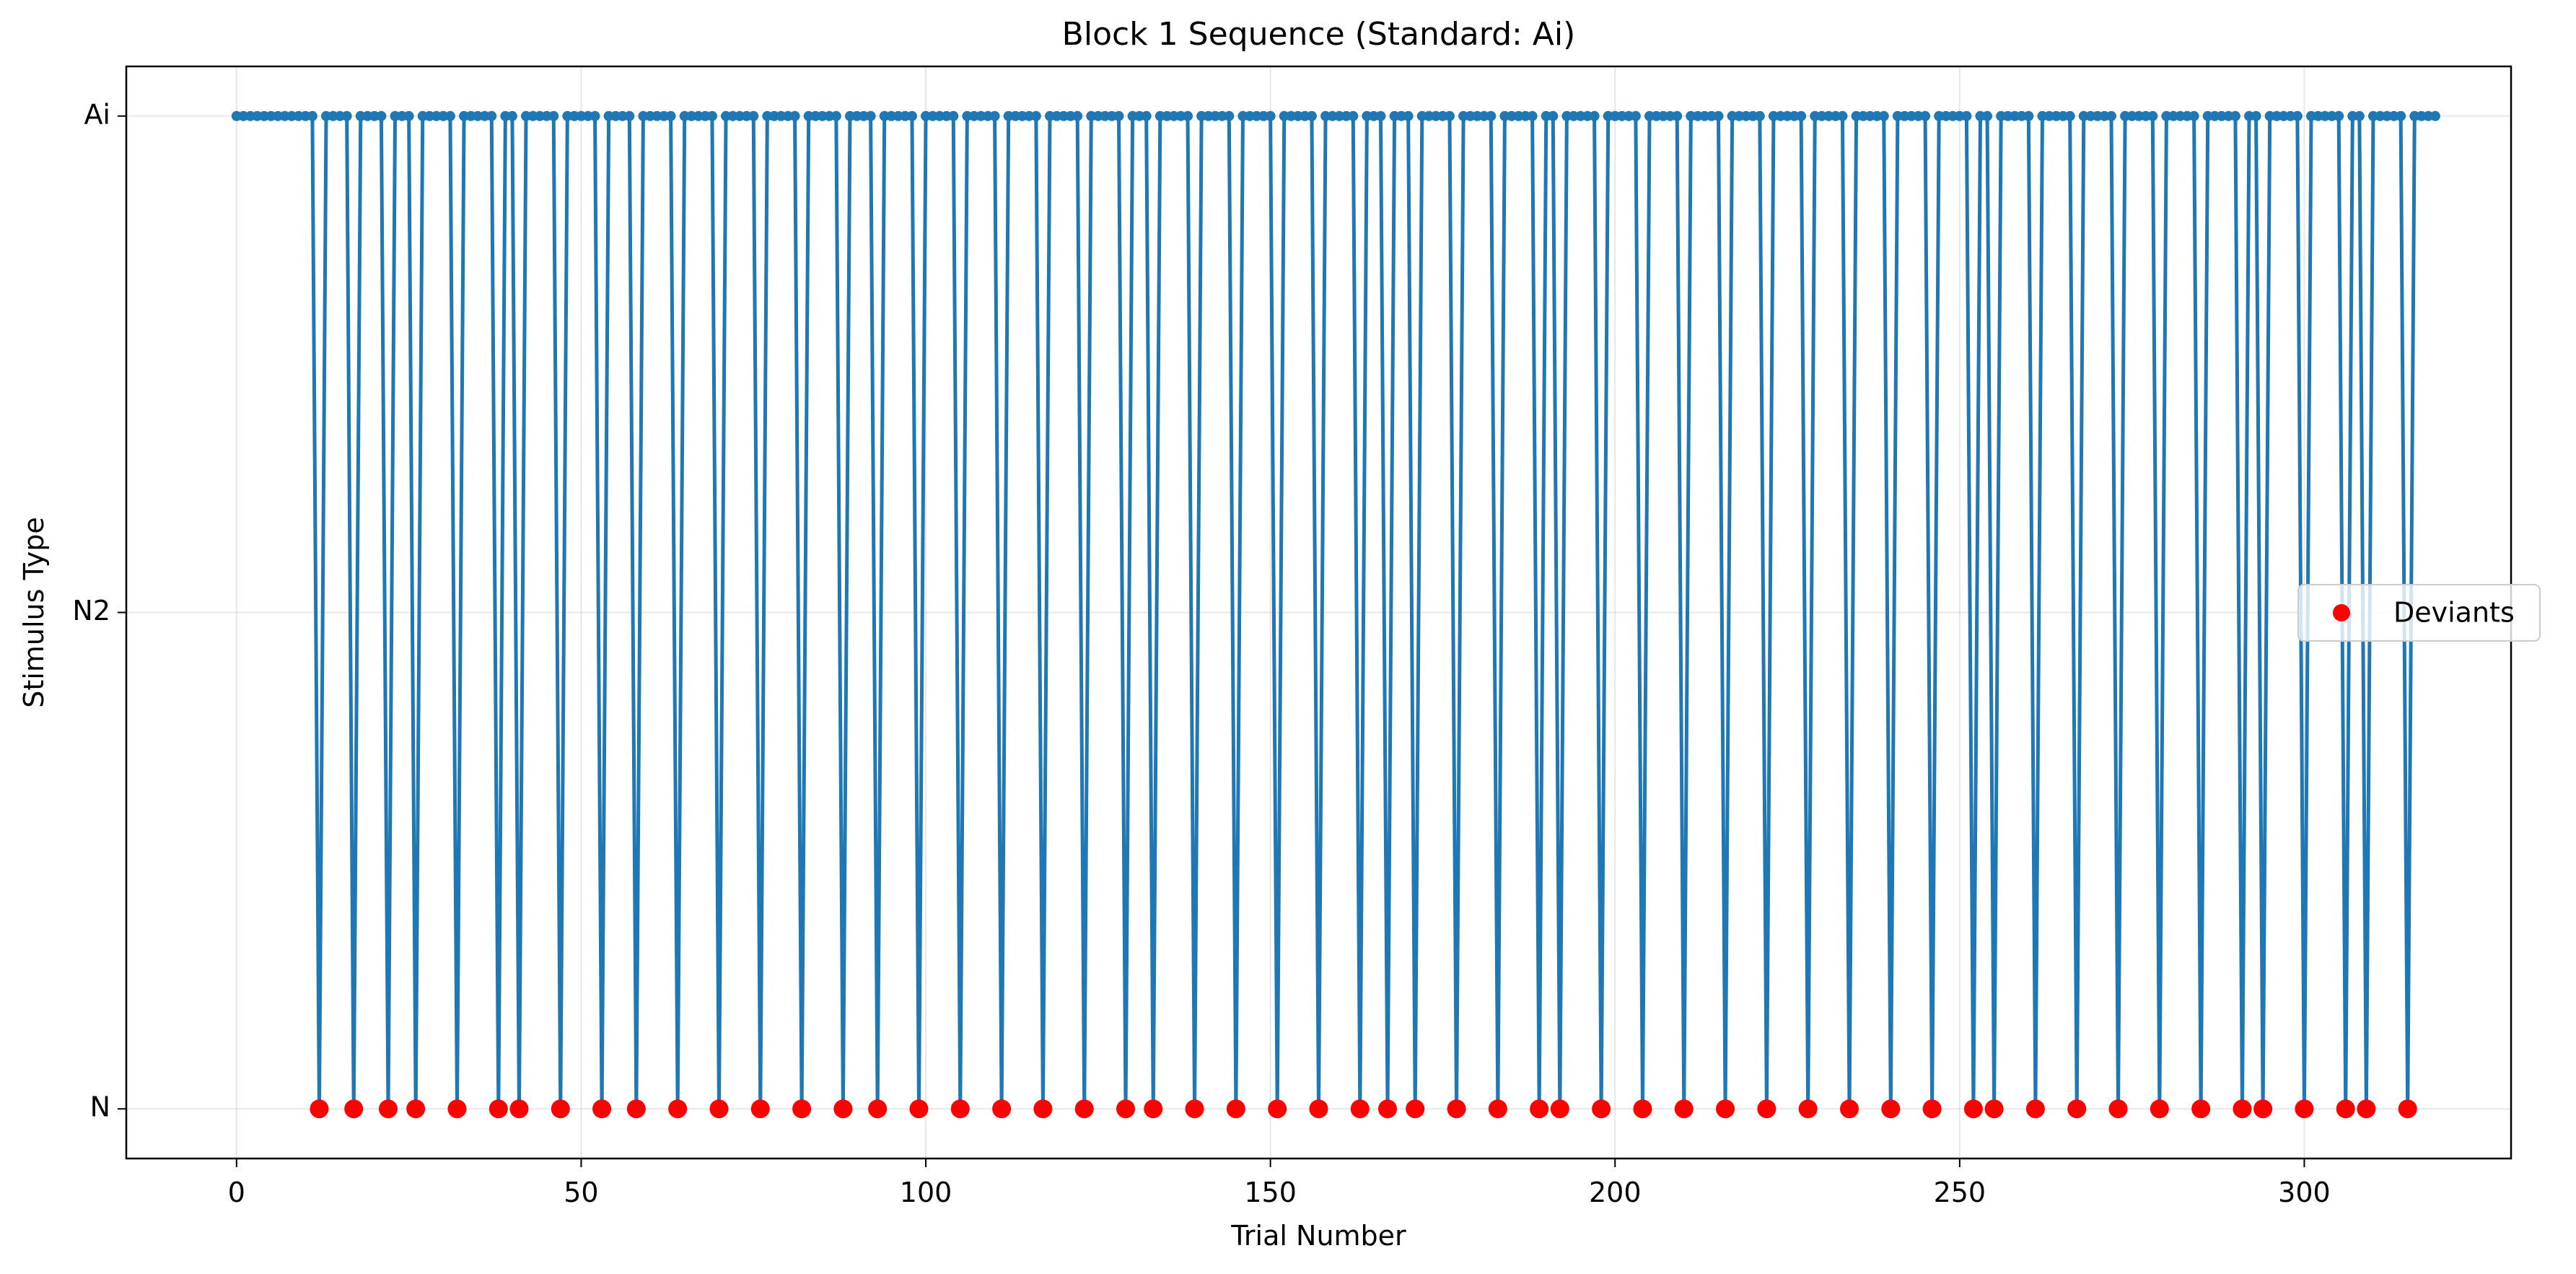  I want to click on legend-deviant-marker, so click(2341, 613).